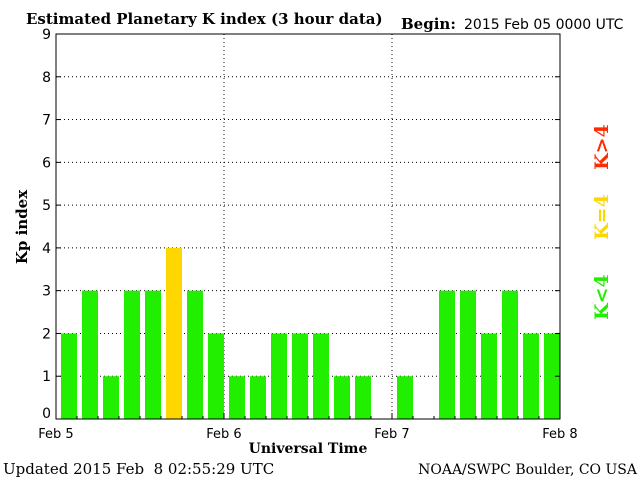 The width and height of the screenshot is (640, 480). I want to click on legend: K<4 K=4 K>4, so click(602, 222).